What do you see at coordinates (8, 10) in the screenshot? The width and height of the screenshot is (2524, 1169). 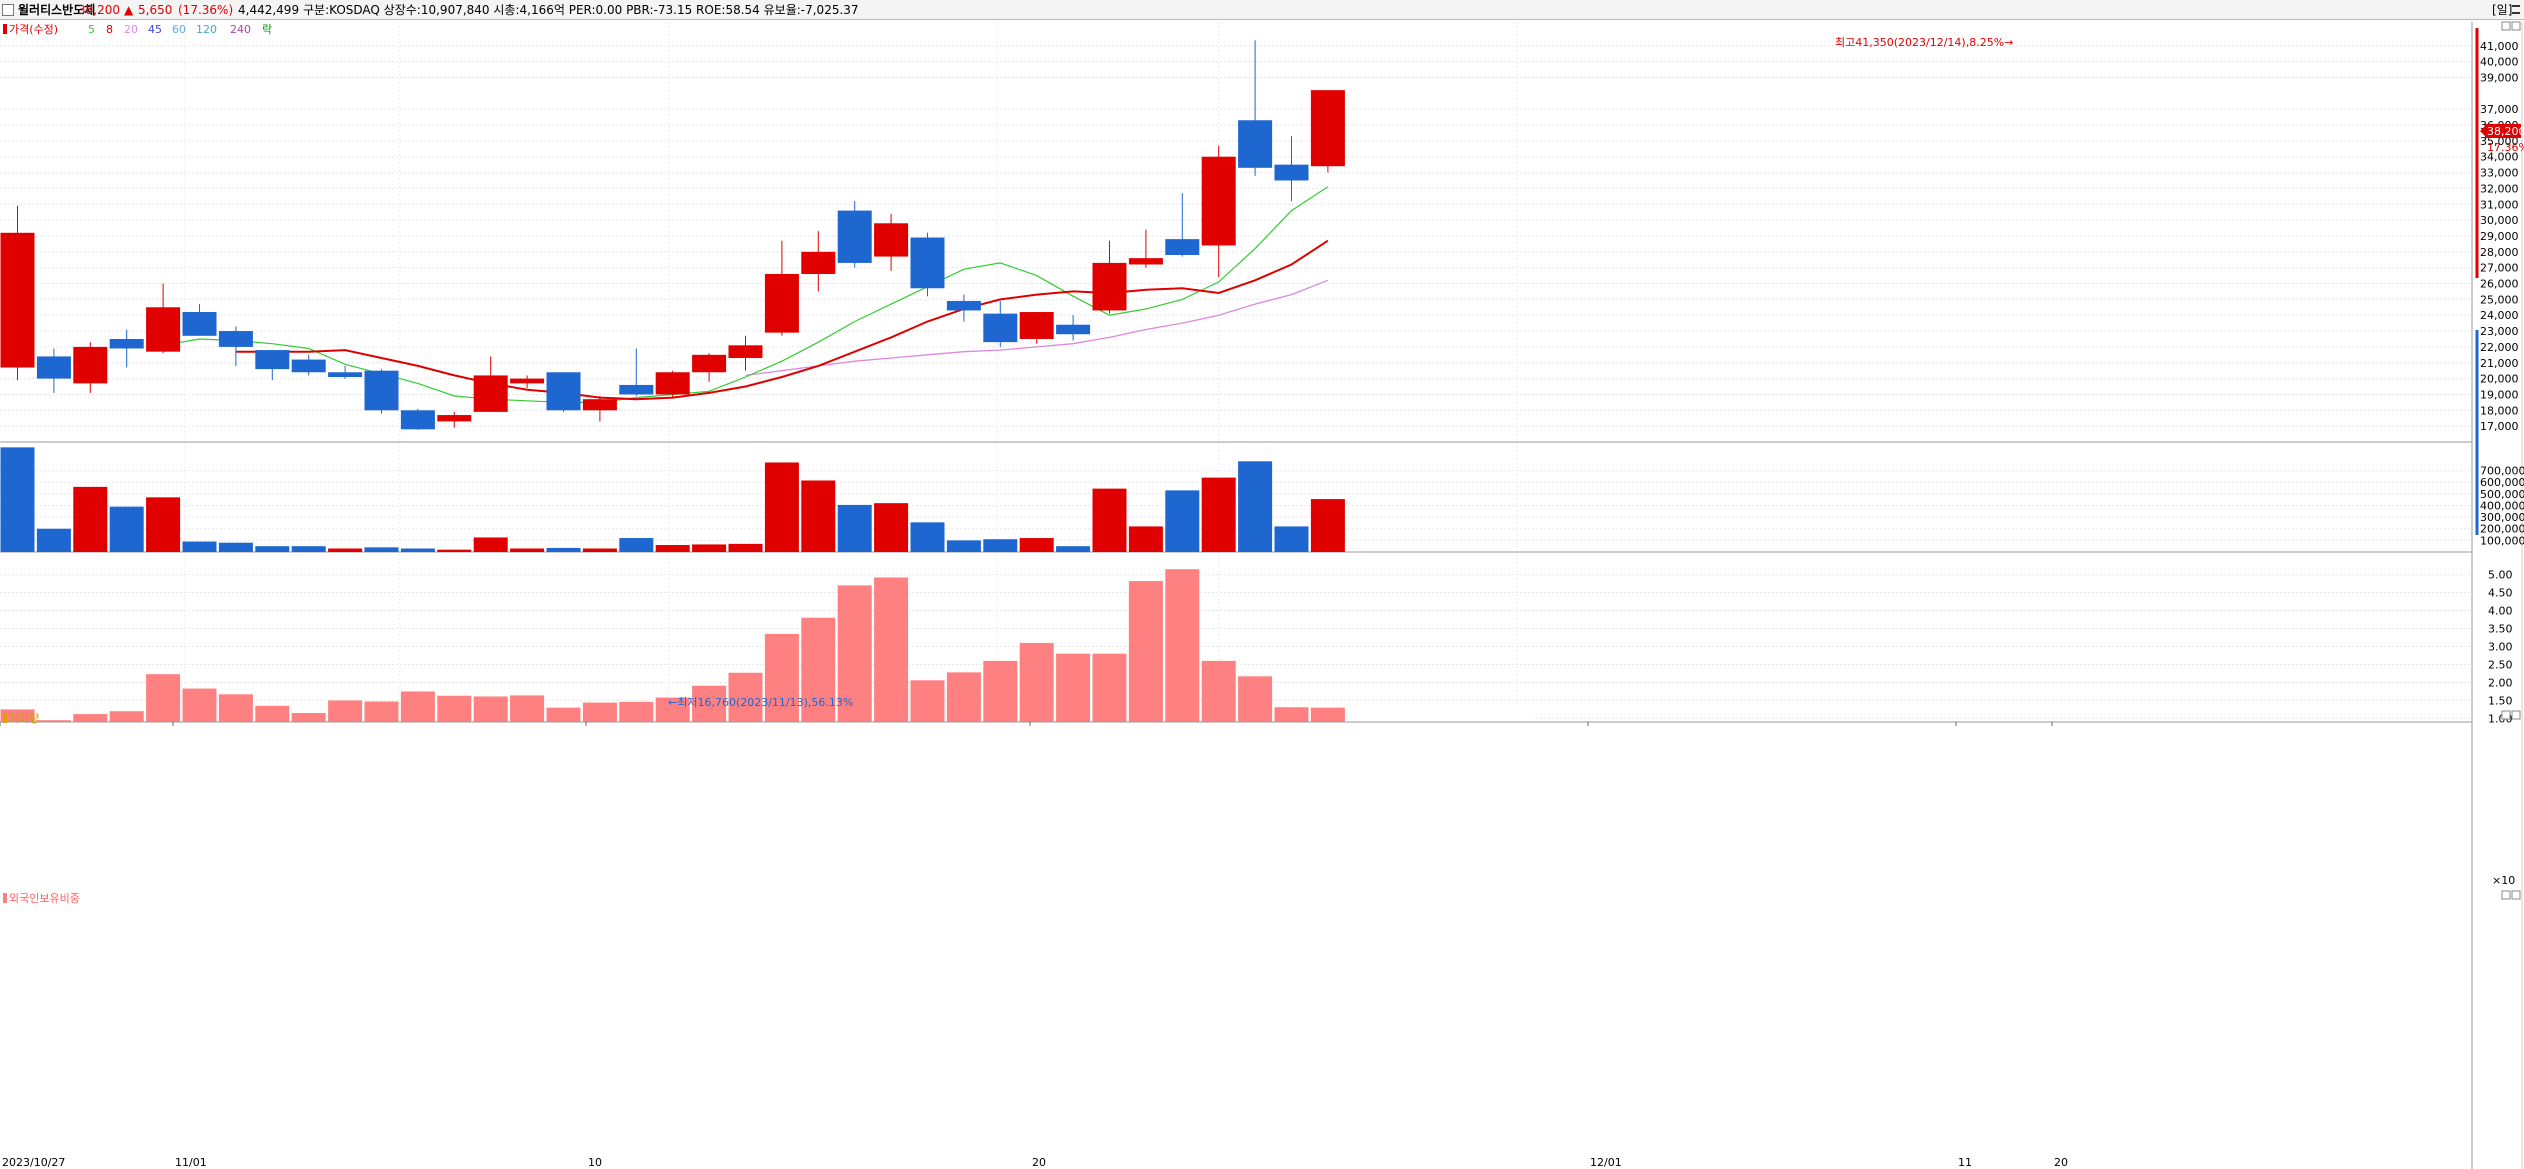 I see `window-checkbox` at bounding box center [8, 10].